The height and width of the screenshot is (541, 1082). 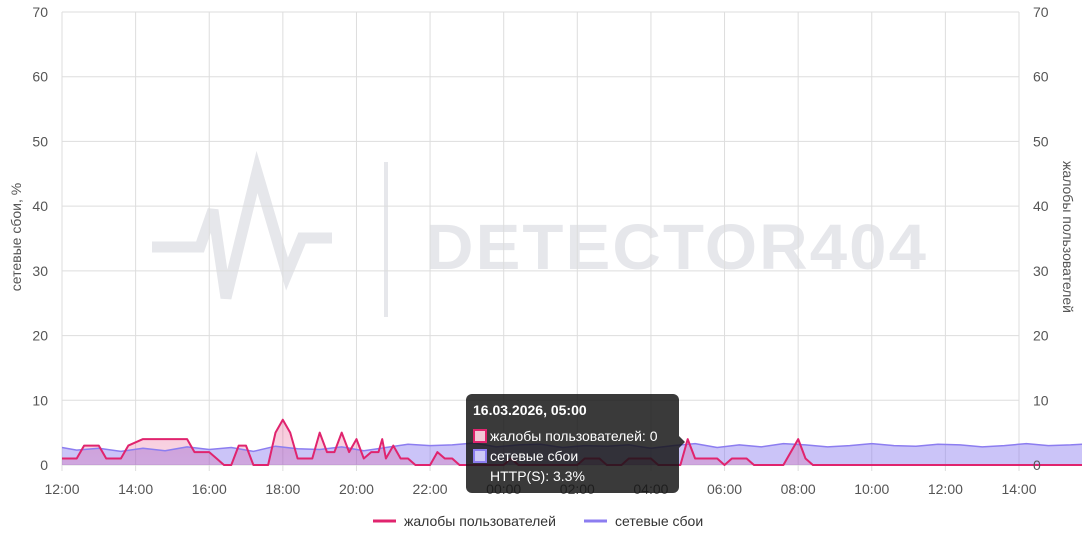 What do you see at coordinates (480, 521) in the screenshot?
I see `legend-label-complaints: жалобы пользователей` at bounding box center [480, 521].